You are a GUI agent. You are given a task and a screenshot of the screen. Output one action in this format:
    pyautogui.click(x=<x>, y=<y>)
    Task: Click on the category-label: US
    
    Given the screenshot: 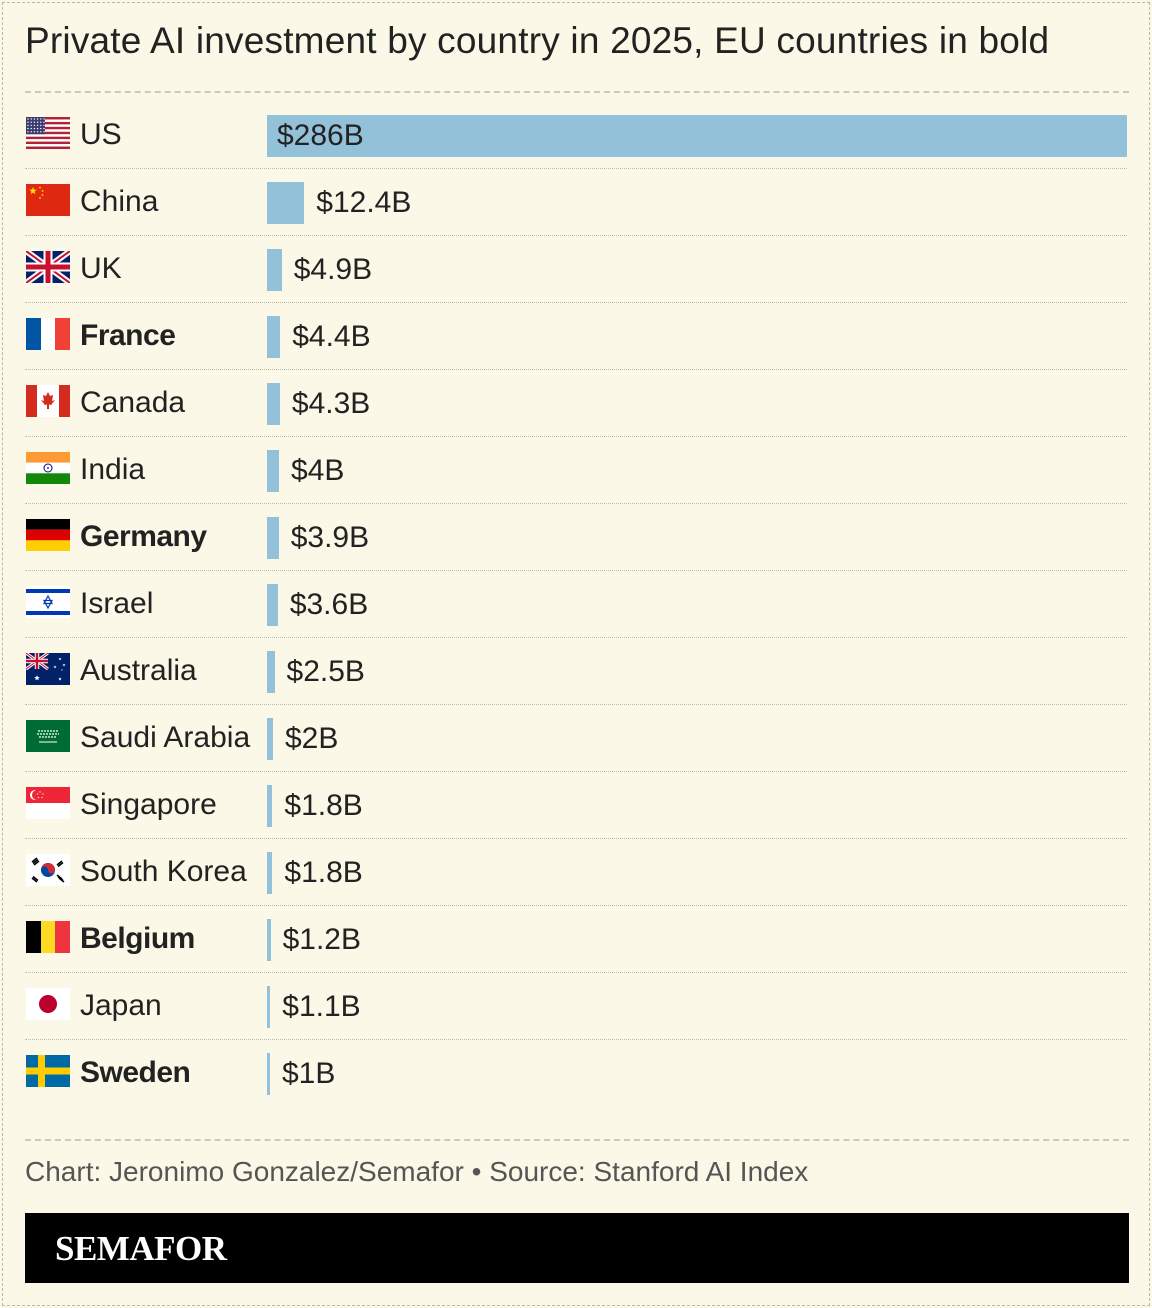 What is the action you would take?
    pyautogui.click(x=101, y=134)
    